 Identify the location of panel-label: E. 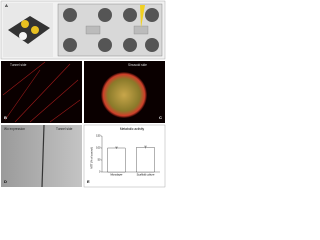
(88, 181).